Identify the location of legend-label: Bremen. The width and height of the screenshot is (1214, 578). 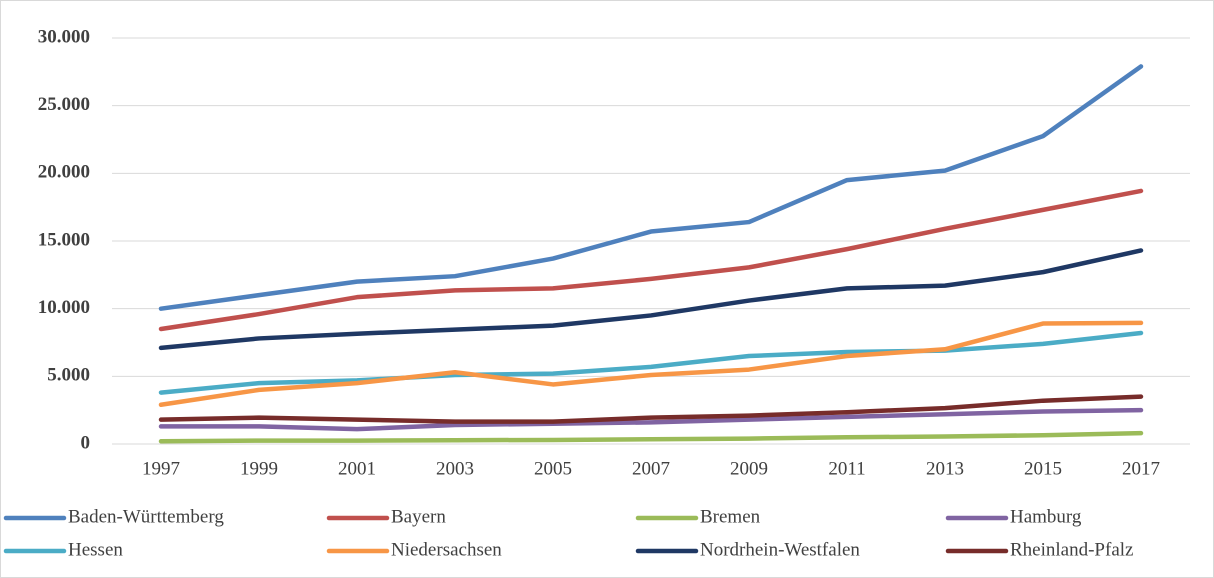
(730, 516).